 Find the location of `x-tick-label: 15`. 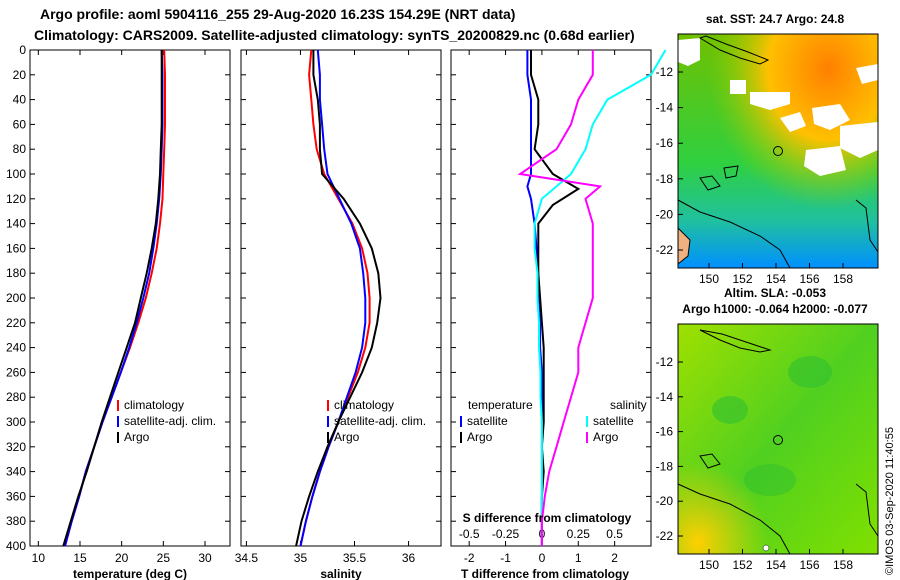

x-tick-label: 15 is located at coordinates (80, 558).